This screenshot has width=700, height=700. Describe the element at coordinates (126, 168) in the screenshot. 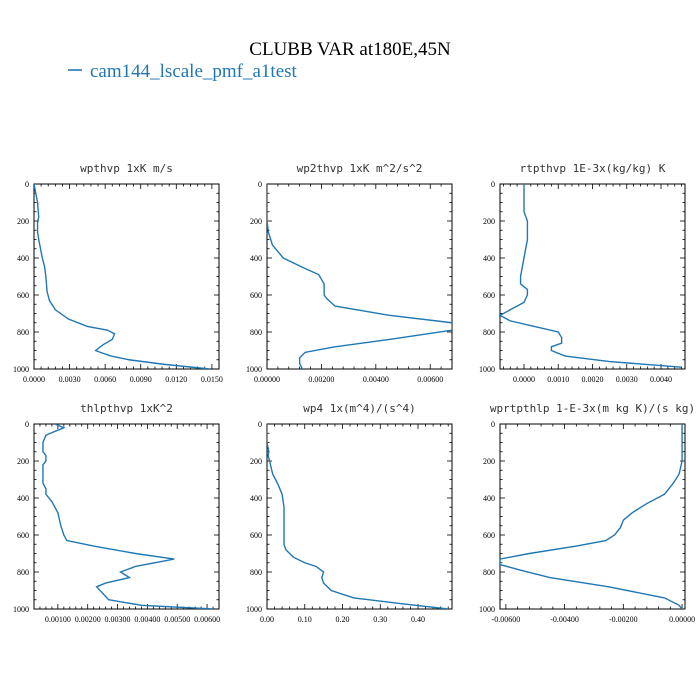

I see `panel-title: wpthvp 1xK m/s` at that location.